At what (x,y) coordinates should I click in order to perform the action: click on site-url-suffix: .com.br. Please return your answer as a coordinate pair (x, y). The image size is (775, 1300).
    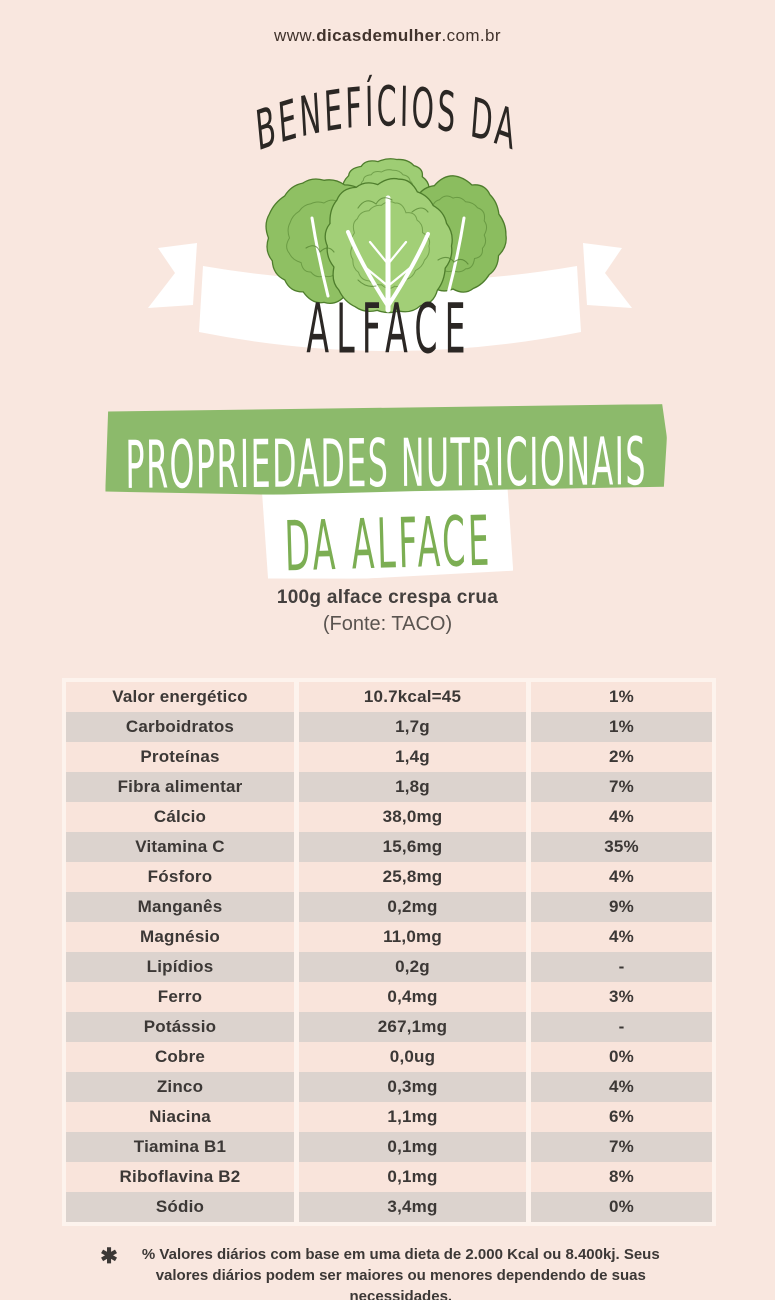
    Looking at the image, I should click on (471, 35).